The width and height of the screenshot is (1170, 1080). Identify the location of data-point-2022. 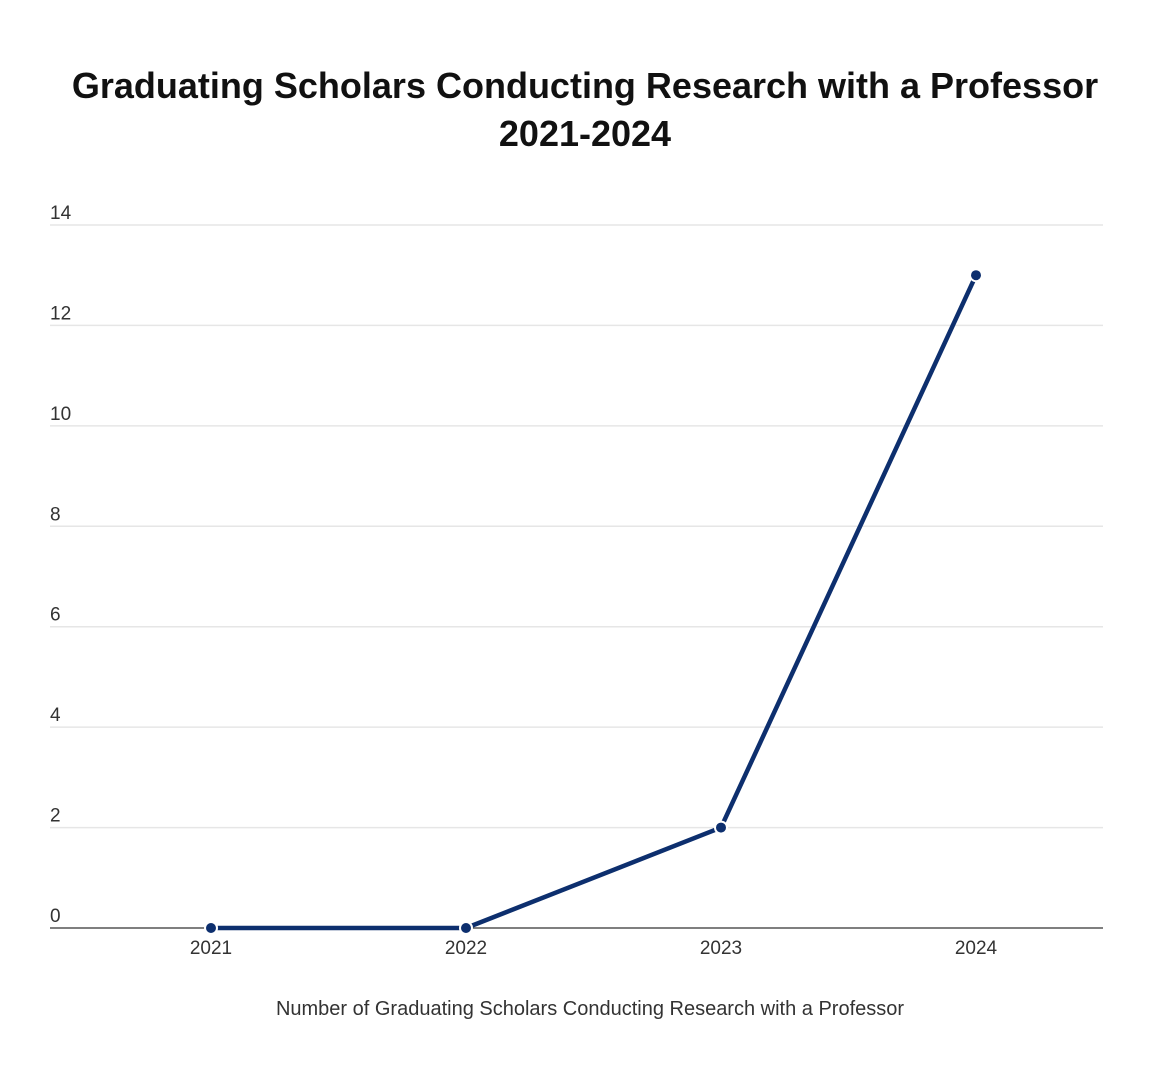
(466, 928).